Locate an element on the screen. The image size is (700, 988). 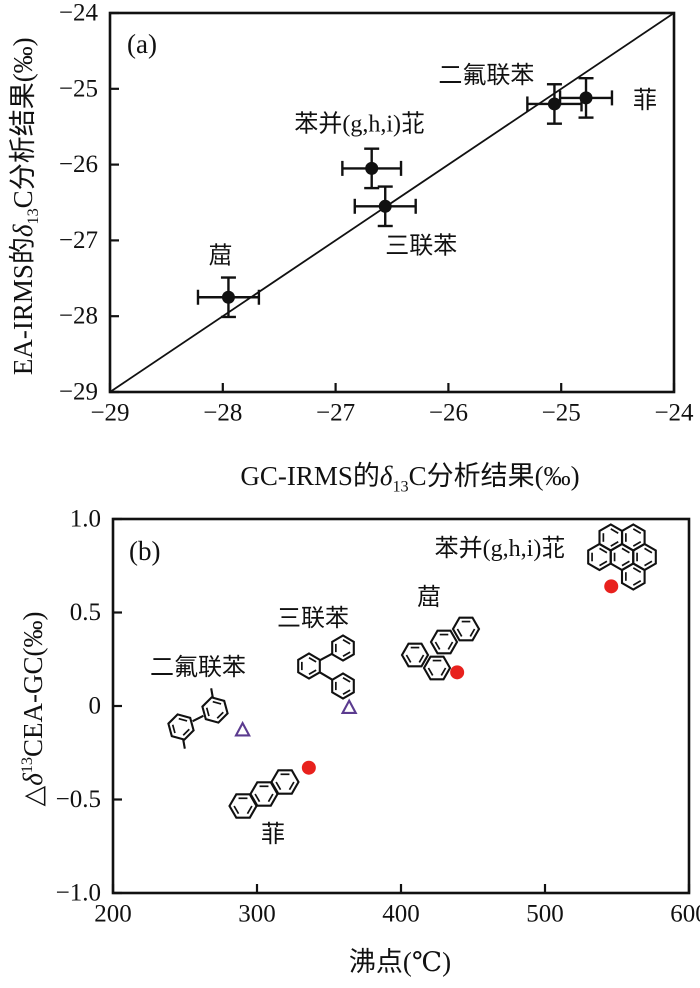
panel-a-letter: (a) is located at coordinates (142, 44).